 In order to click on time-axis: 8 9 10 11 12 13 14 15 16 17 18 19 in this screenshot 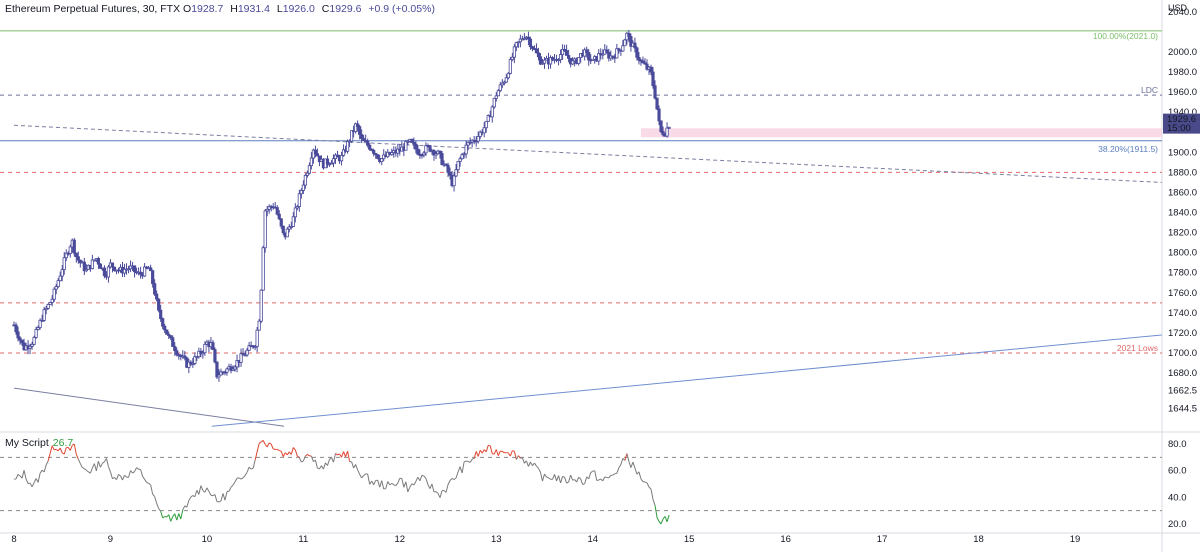, I will do `click(545, 539)`.